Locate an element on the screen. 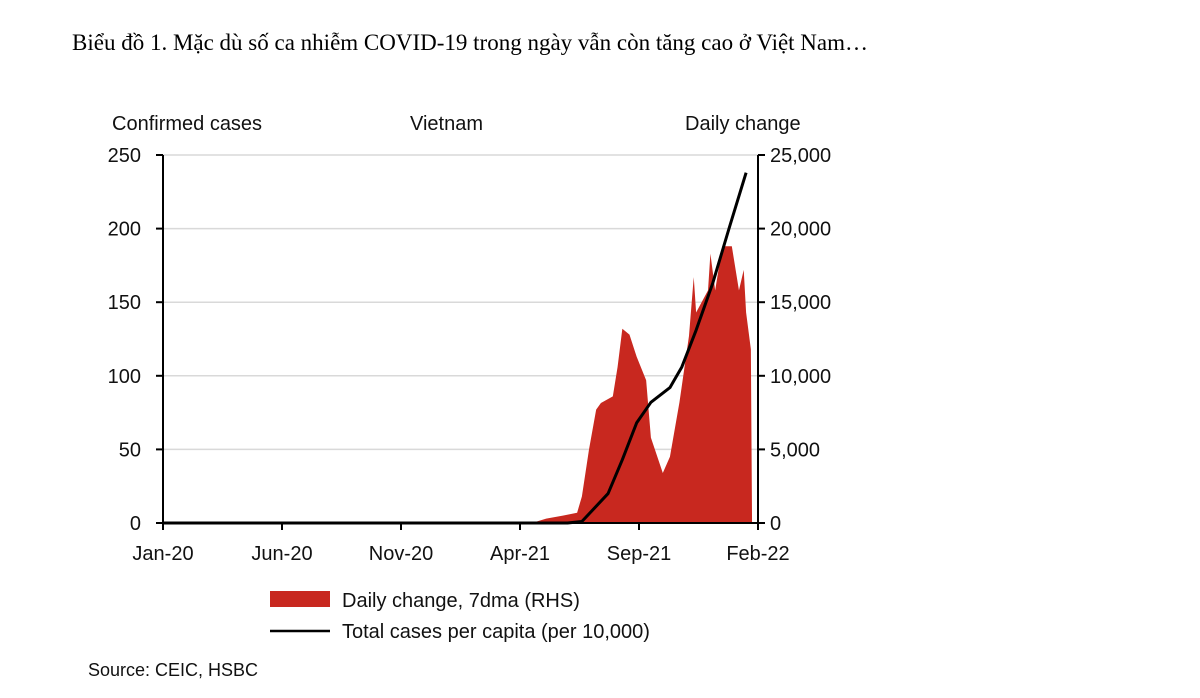 The image size is (1200, 698). left-tick-label: 250 is located at coordinates (124, 156).